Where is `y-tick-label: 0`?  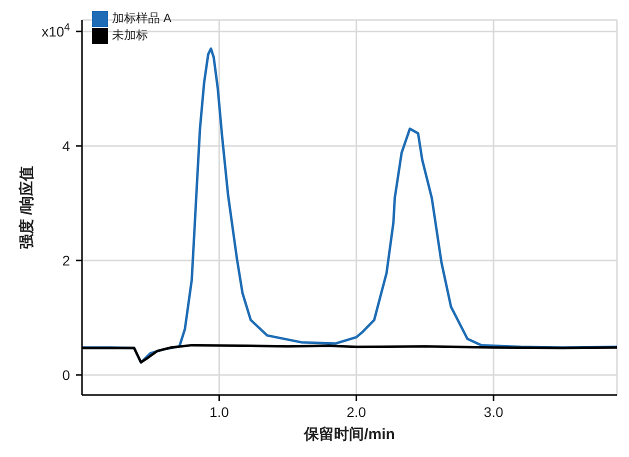 y-tick-label: 0 is located at coordinates (66, 374).